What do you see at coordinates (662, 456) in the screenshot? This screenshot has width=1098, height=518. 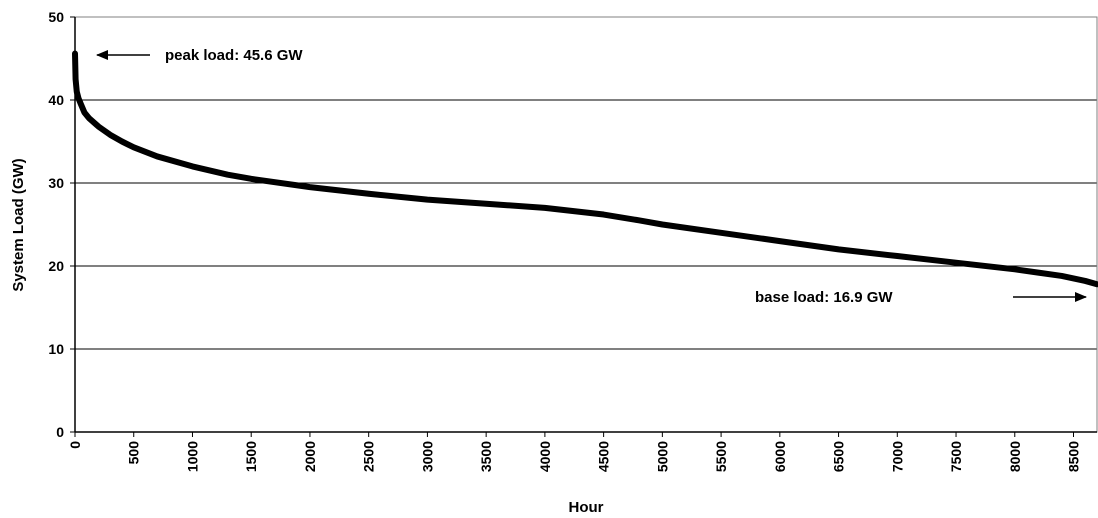 I see `x-tick-label: 5000` at bounding box center [662, 456].